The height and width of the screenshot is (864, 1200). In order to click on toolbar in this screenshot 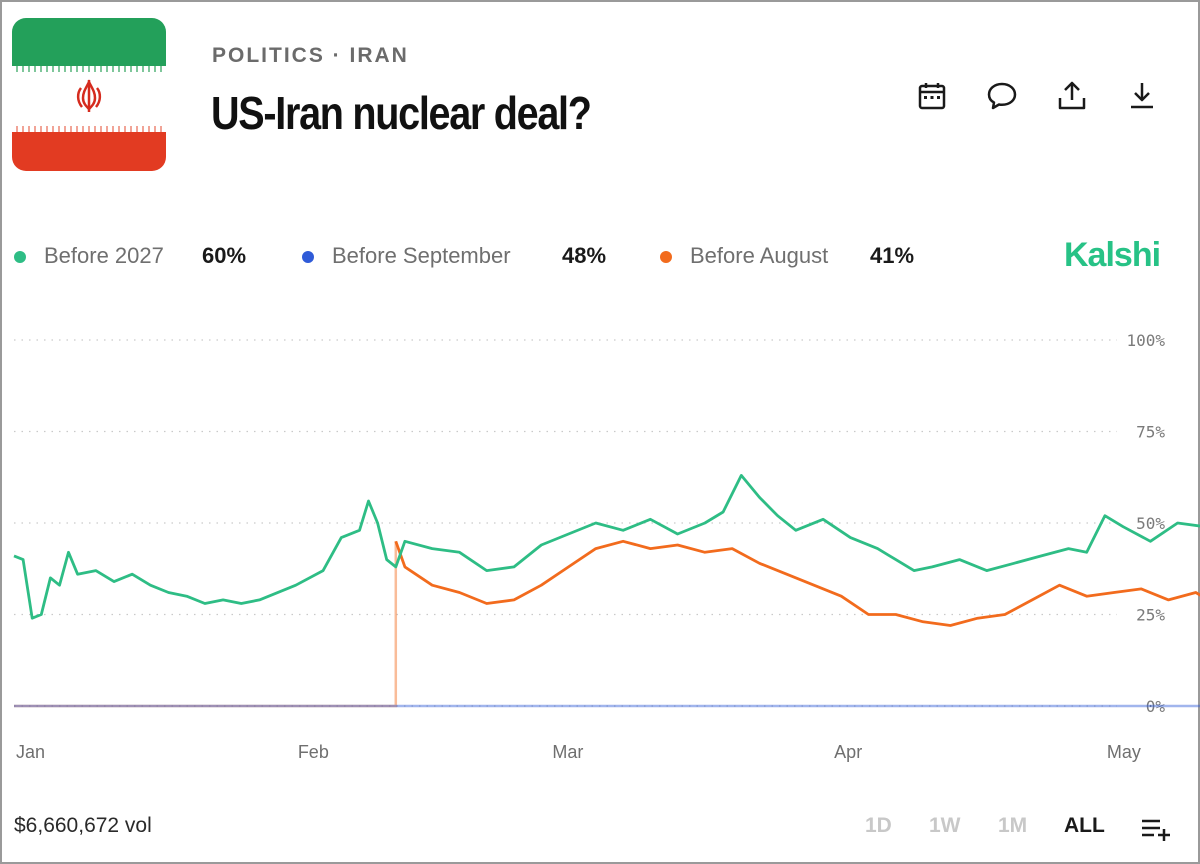, I will do `click(1039, 96)`.